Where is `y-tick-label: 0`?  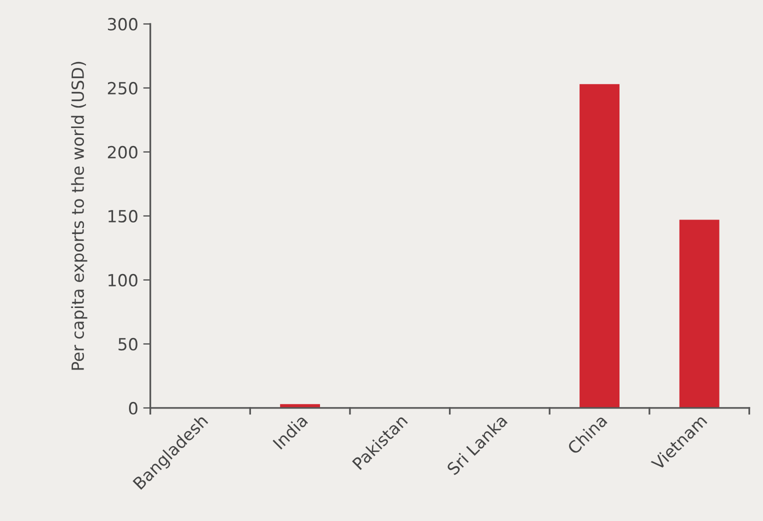 y-tick-label: 0 is located at coordinates (133, 408).